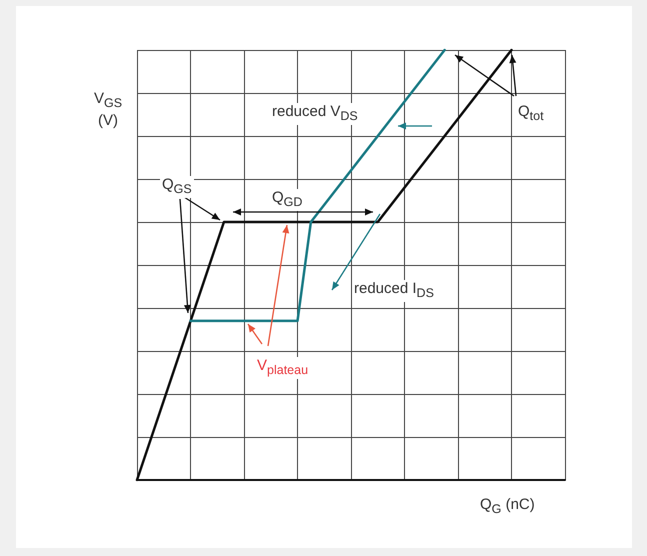 This screenshot has width=647, height=556. What do you see at coordinates (287, 200) in the screenshot?
I see `annotation: Q$_{GD}$` at bounding box center [287, 200].